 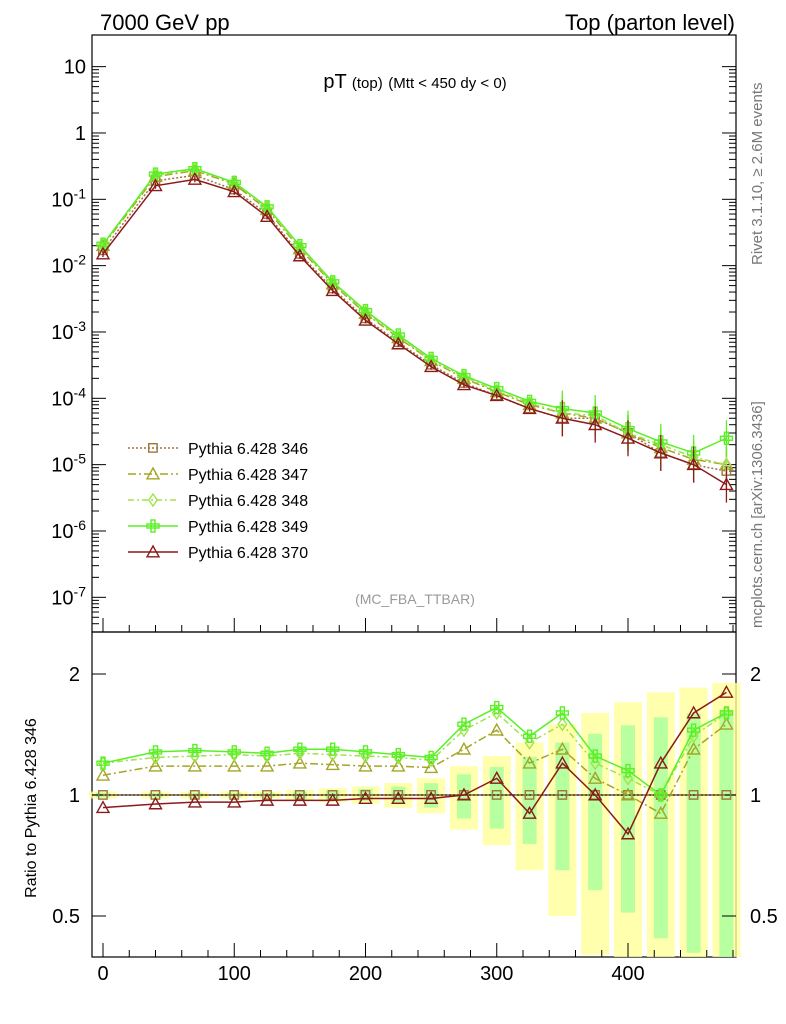 What do you see at coordinates (80, 193) in the screenshot?
I see `y-tick-exponent: -1` at bounding box center [80, 193].